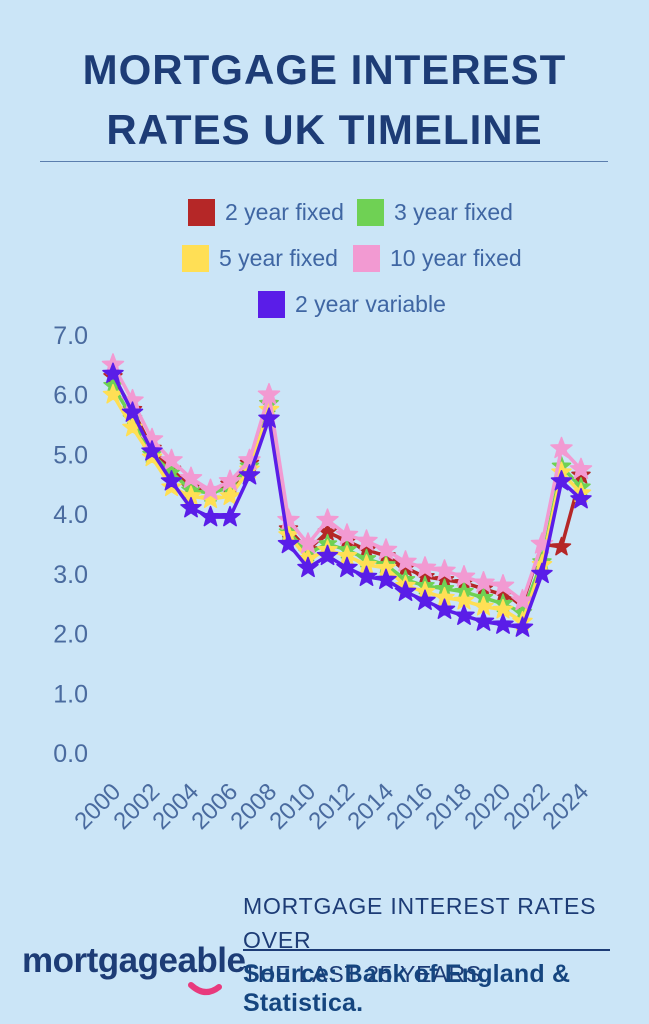 The image size is (649, 1024). I want to click on y-axis-tick-label: 6.0, so click(70, 396).